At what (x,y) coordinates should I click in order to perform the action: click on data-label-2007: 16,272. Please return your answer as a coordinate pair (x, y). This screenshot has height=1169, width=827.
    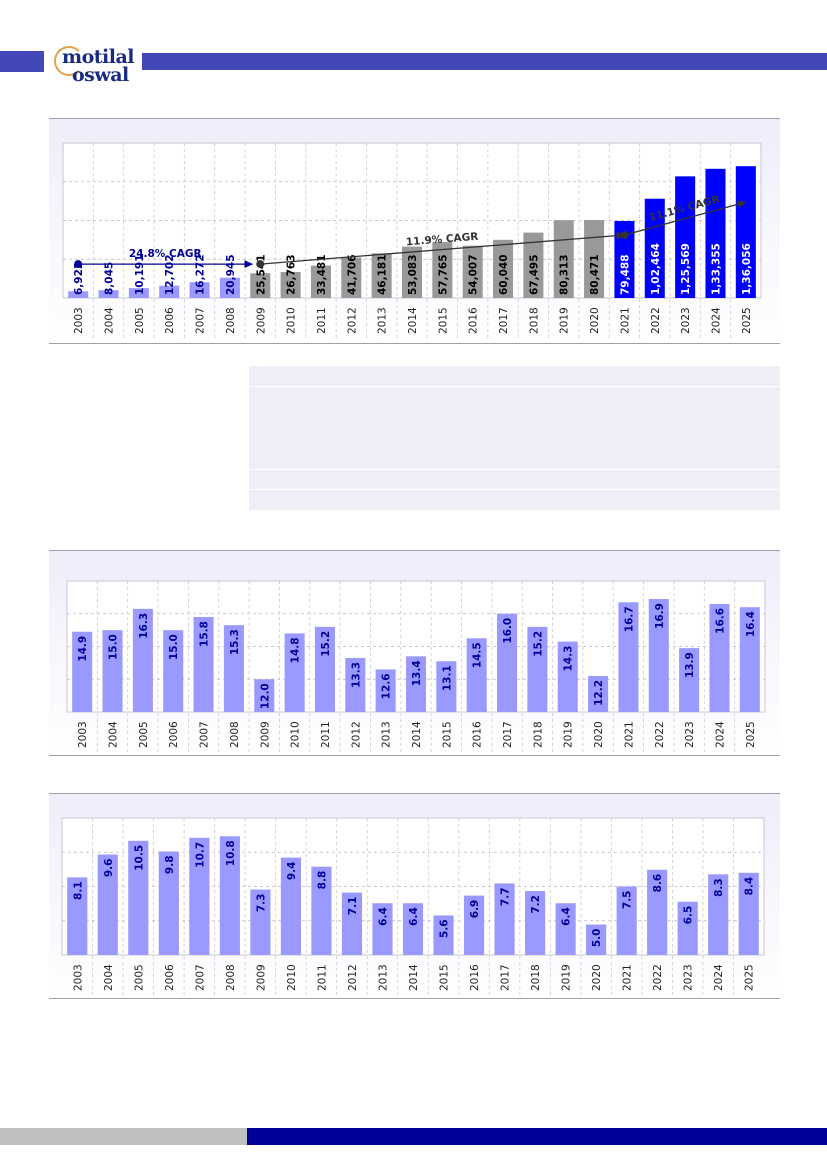
    Looking at the image, I should click on (201, 274).